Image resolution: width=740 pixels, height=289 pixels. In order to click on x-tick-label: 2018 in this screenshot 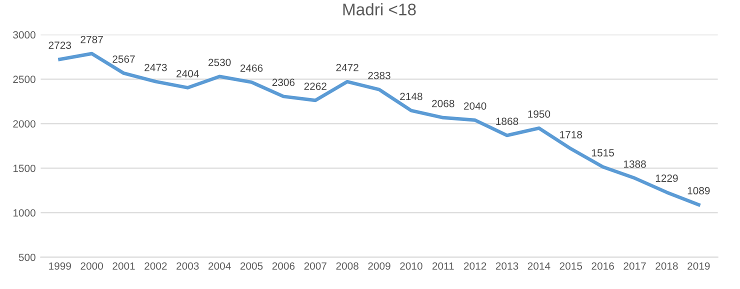, I will do `click(667, 266)`.